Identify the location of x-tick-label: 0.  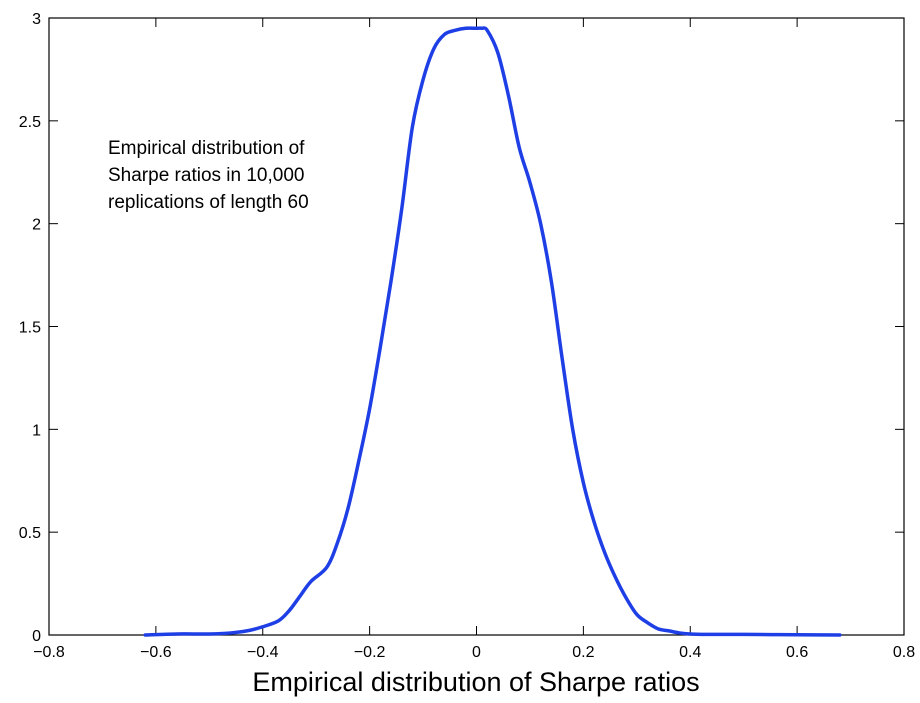
(476, 652).